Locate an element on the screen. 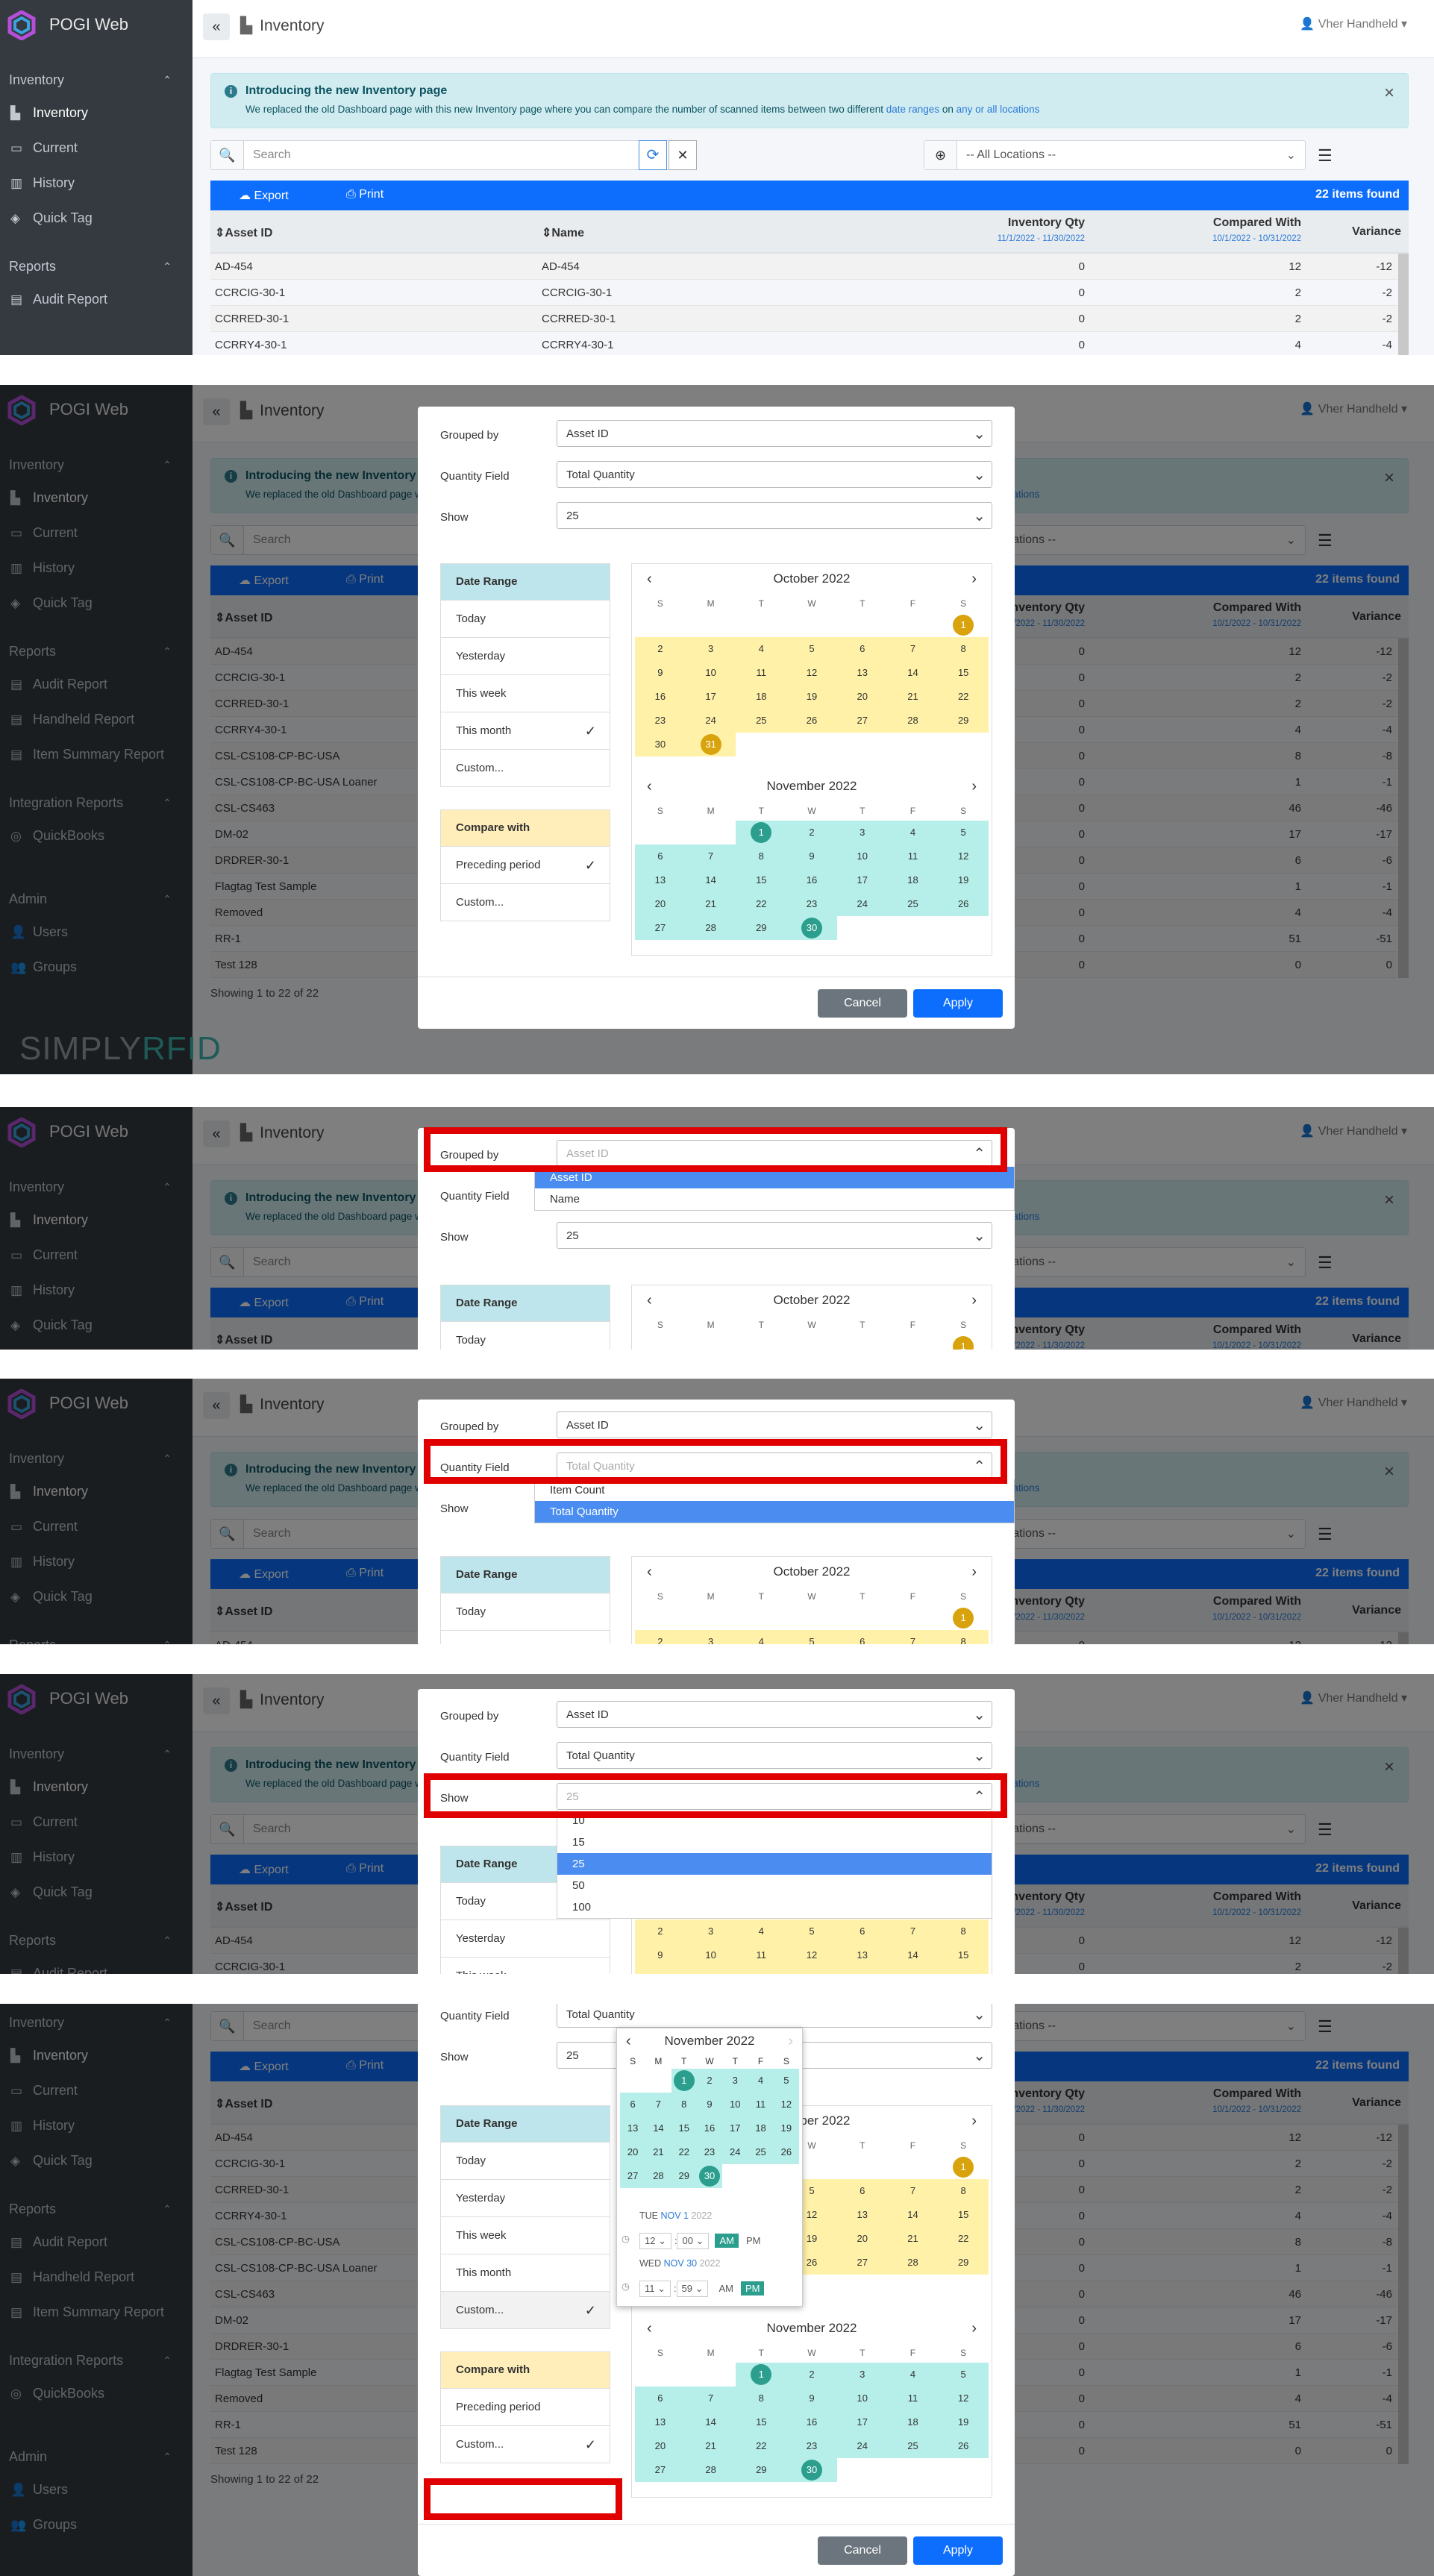  sidebar-item-current: ▭ Current is located at coordinates (96, 148).